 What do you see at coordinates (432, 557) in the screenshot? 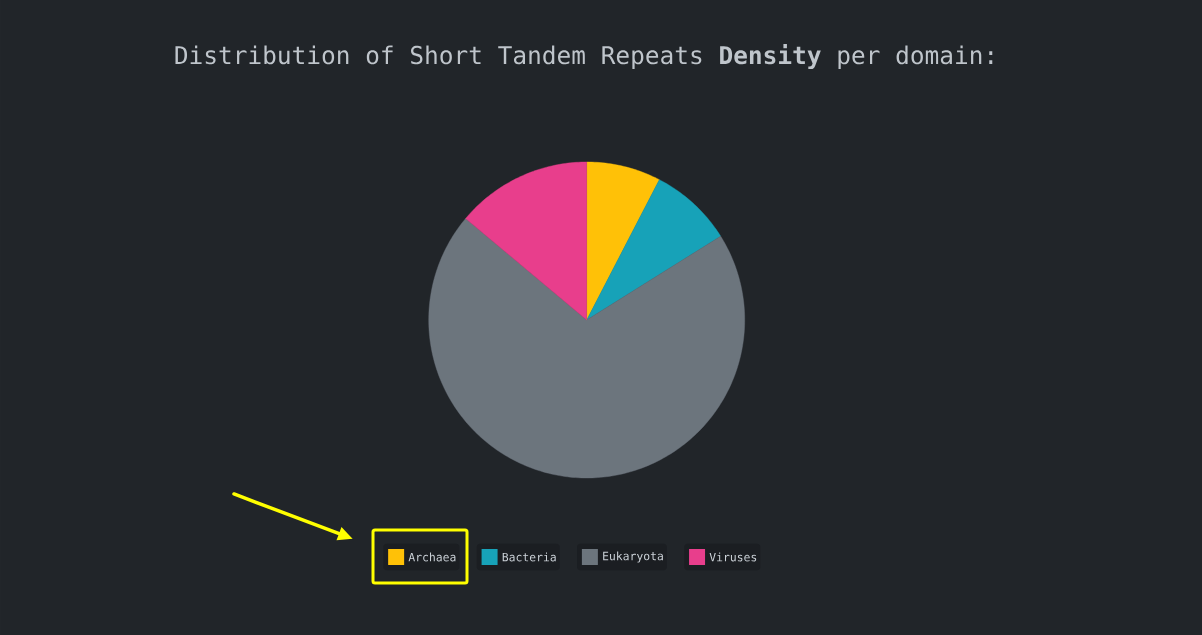
I see `legend-label: Archaea` at bounding box center [432, 557].